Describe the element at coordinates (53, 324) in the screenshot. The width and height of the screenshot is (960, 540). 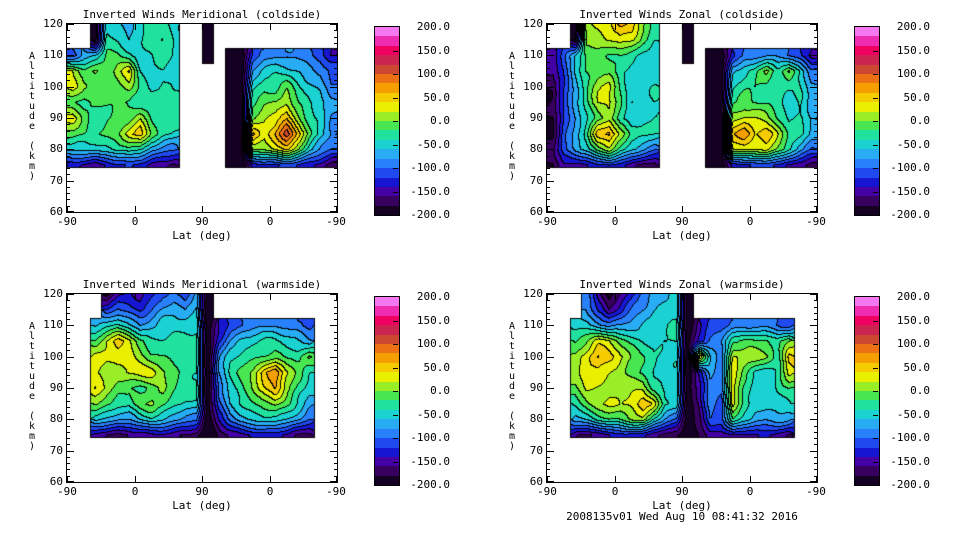
I see `y-axis-tick-label: 110` at that location.